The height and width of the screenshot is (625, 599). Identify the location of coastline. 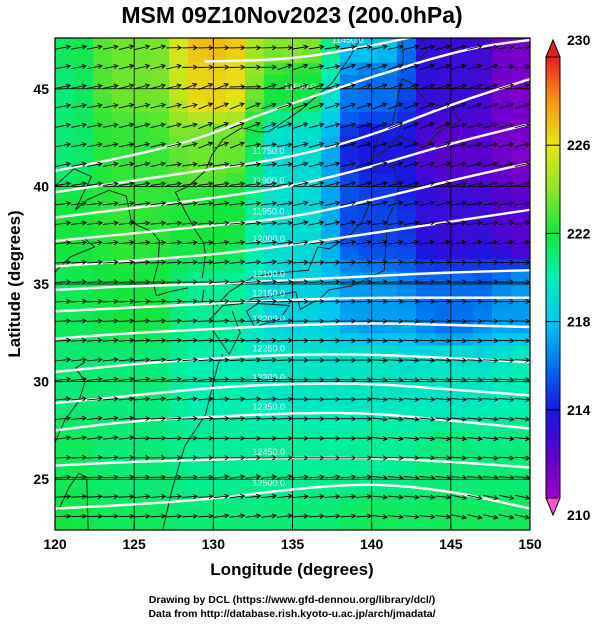
(193, 442).